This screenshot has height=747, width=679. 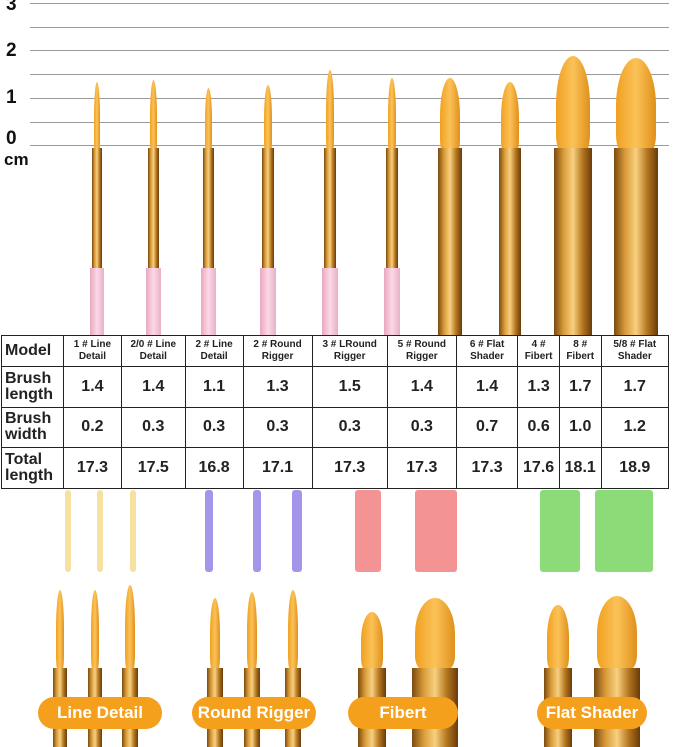 What do you see at coordinates (349, 386) in the screenshot?
I see `cell-value: 1.5` at bounding box center [349, 386].